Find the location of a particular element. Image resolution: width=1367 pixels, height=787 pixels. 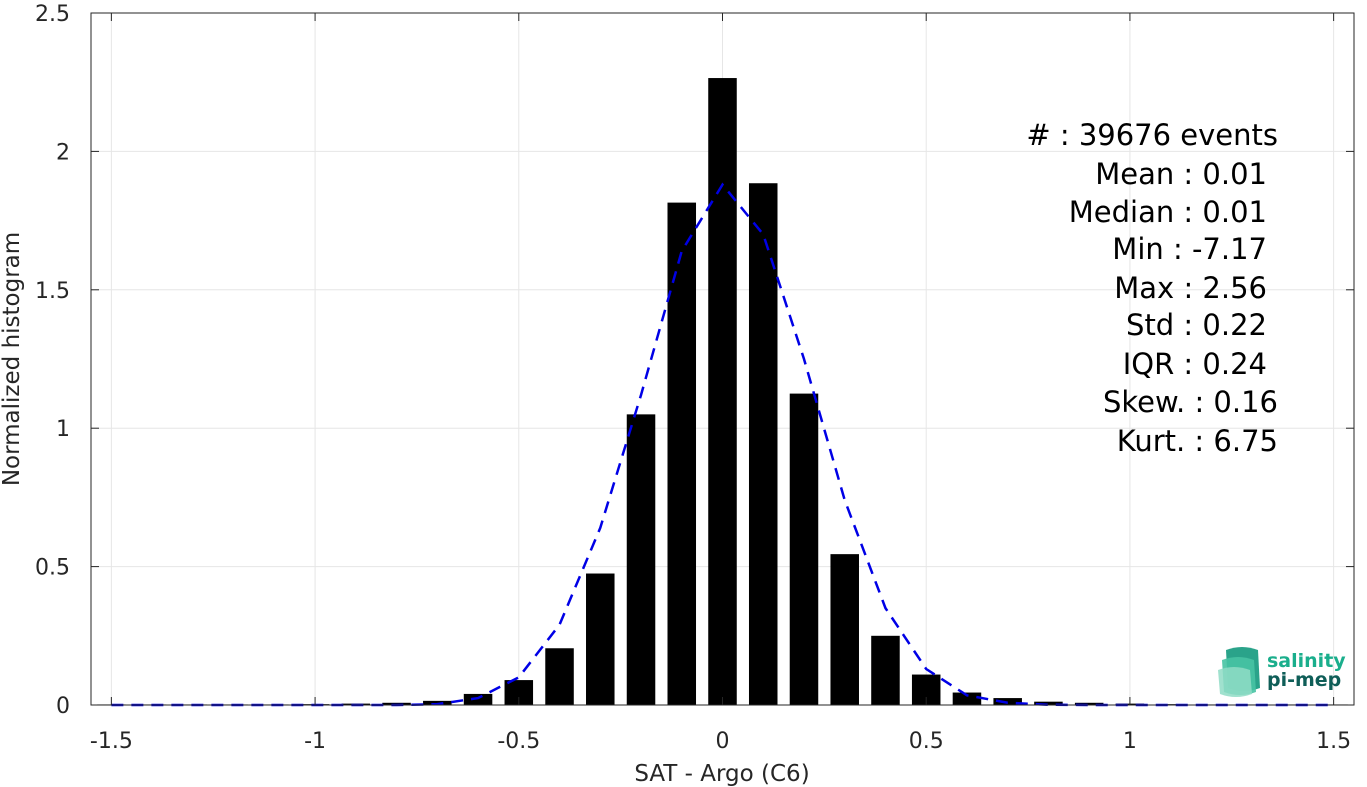

stat-mean: Mean : 0.01 is located at coordinates (1181, 174).